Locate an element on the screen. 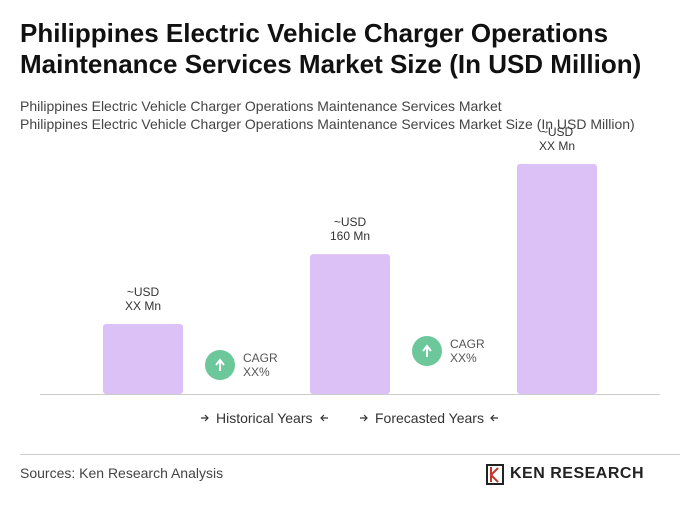 This screenshot has height=520, width=700. logo-icon is located at coordinates (495, 474).